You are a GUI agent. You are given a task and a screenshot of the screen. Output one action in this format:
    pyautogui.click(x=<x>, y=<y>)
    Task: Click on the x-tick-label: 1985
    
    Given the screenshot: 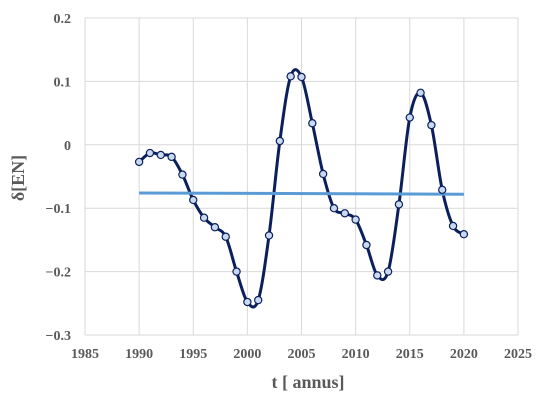 What is the action you would take?
    pyautogui.click(x=85, y=354)
    